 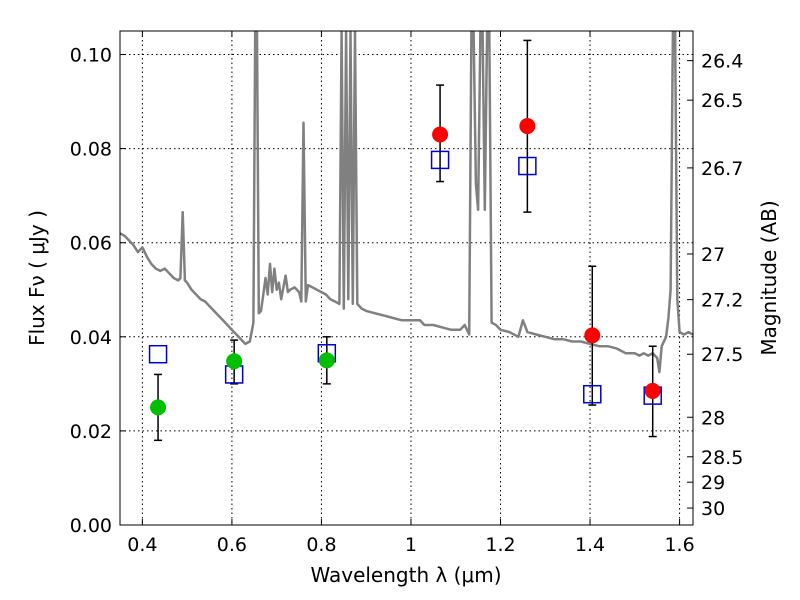 I want to click on y-tick-label-0: 0.00, so click(x=91, y=526).